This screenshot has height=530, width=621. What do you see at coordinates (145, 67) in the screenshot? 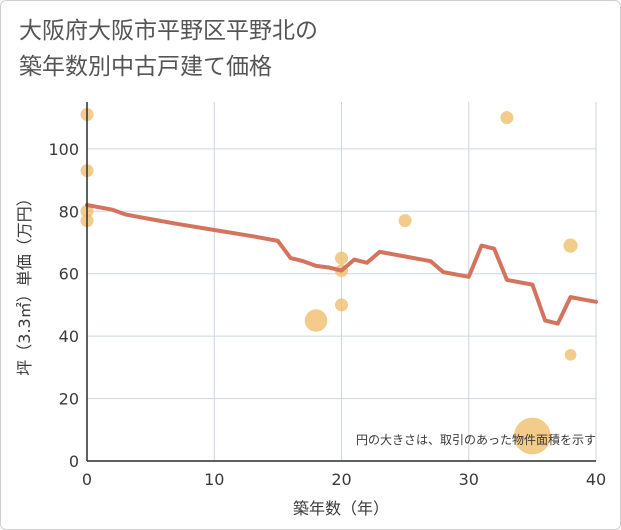
I see `chart-title-line2: 築年数別中古戸建て価格` at bounding box center [145, 67].